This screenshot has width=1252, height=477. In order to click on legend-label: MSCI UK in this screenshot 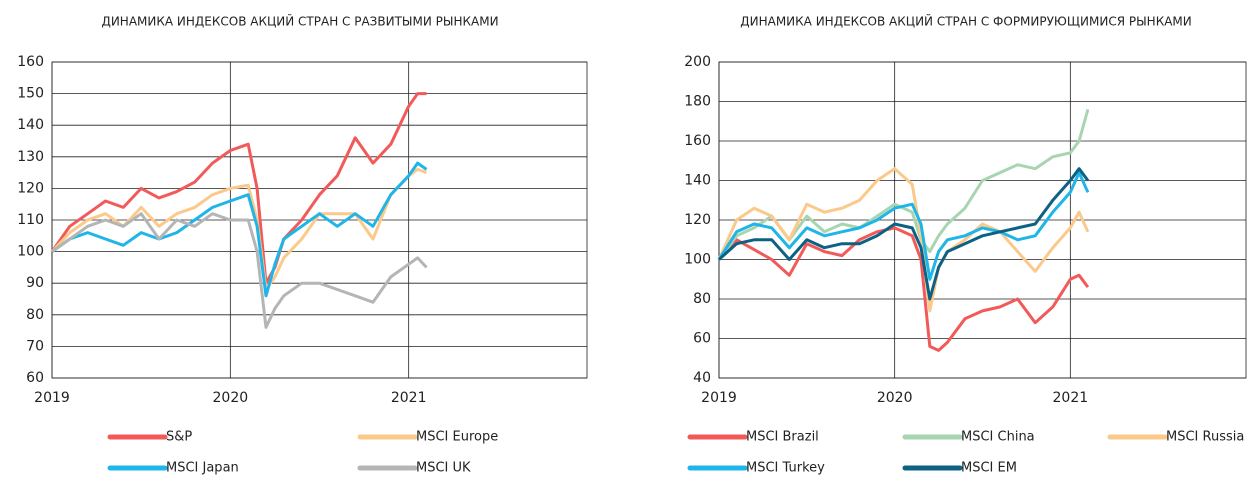, I will do `click(443, 468)`.